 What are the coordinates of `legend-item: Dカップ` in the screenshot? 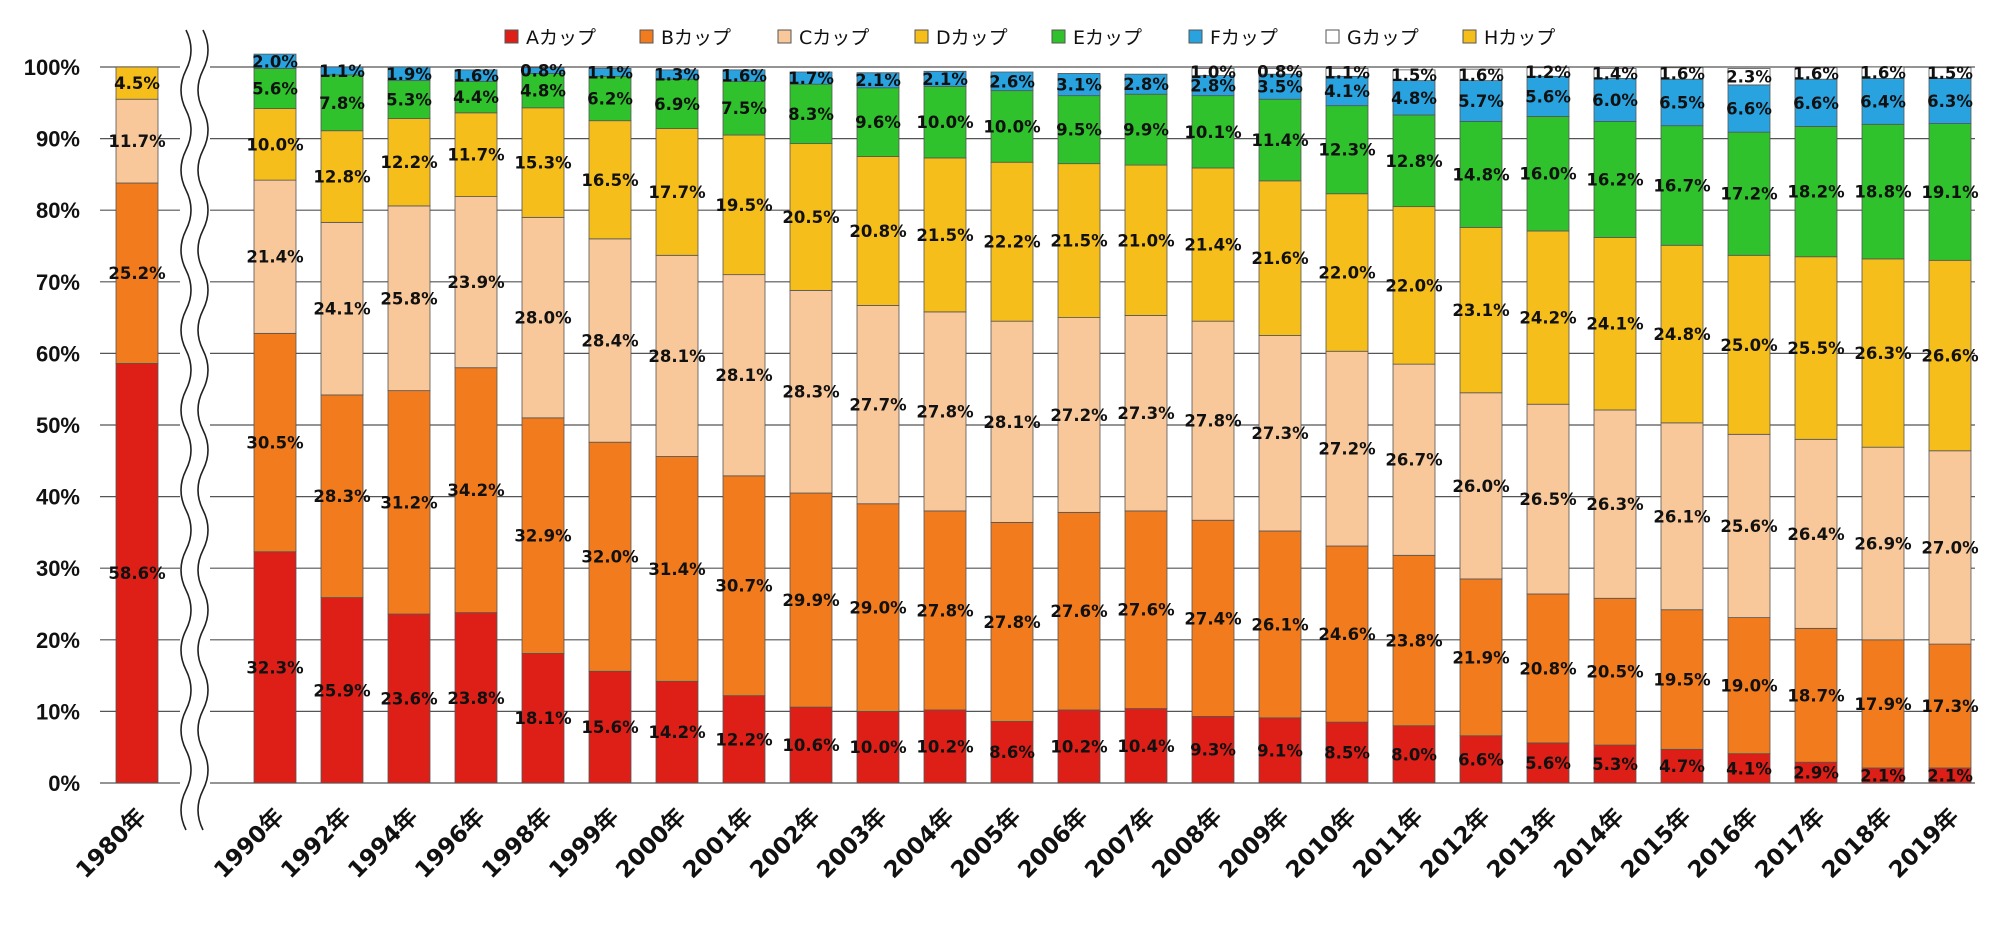 It's located at (961, 38).